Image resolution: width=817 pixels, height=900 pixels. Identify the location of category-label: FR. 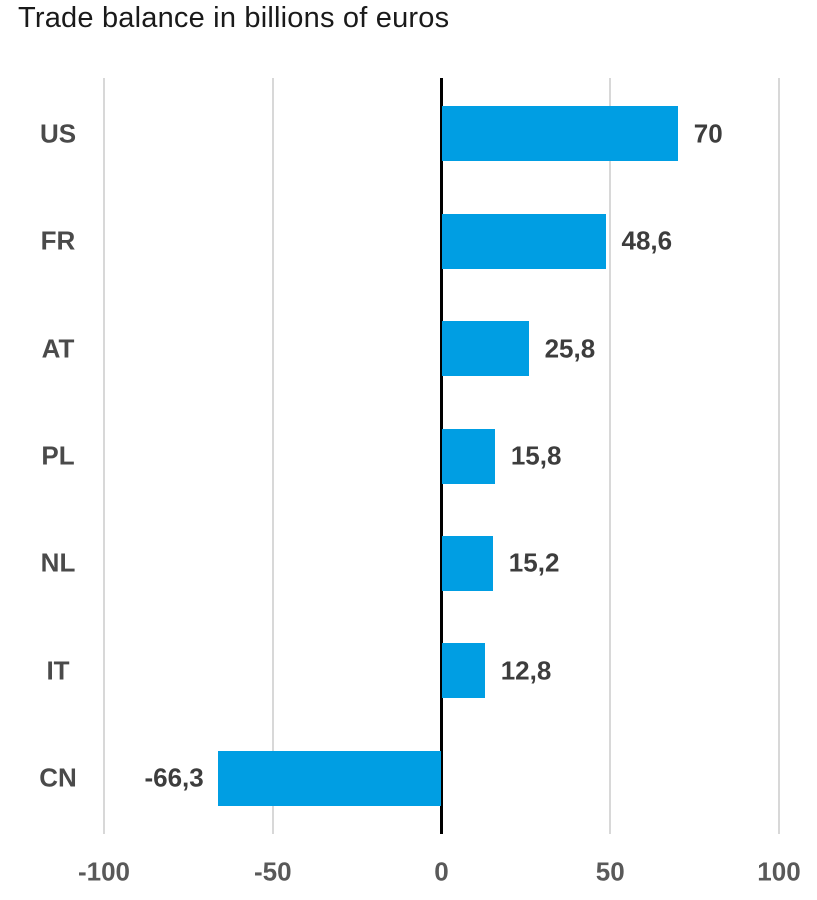
(58, 240).